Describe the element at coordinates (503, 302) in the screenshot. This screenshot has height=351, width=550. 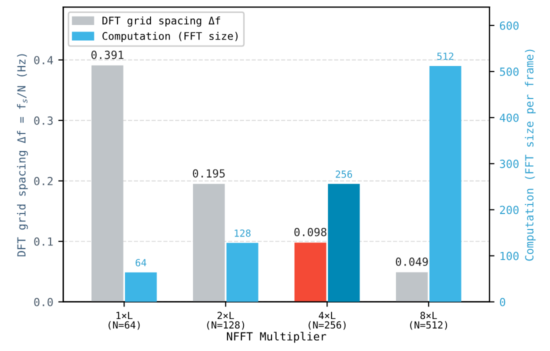
I see `y2-tick-label: 0` at that location.